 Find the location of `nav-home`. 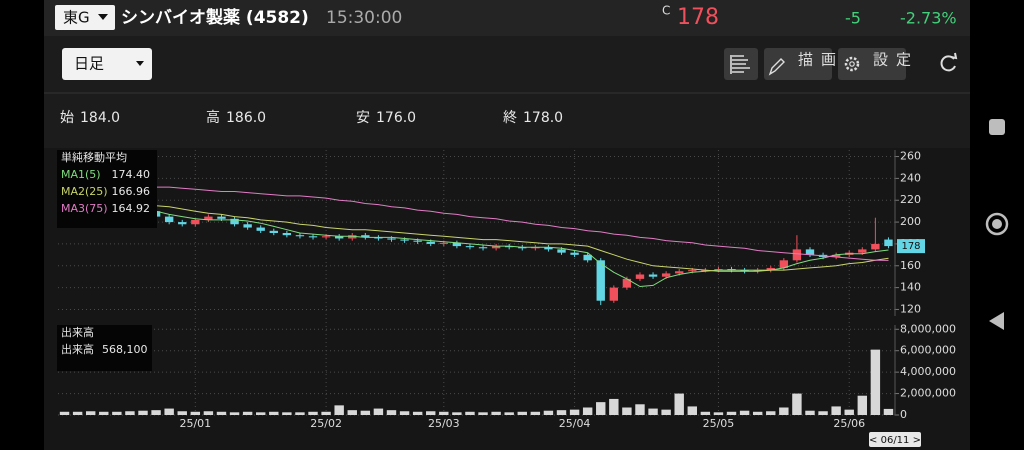

nav-home is located at coordinates (997, 224).